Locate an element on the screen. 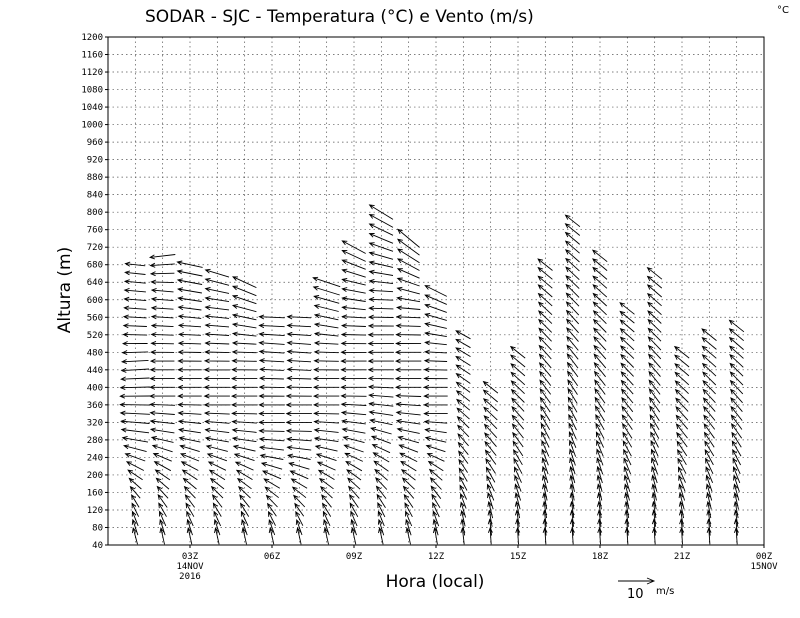  reference-vector-head is located at coordinates (651, 581).